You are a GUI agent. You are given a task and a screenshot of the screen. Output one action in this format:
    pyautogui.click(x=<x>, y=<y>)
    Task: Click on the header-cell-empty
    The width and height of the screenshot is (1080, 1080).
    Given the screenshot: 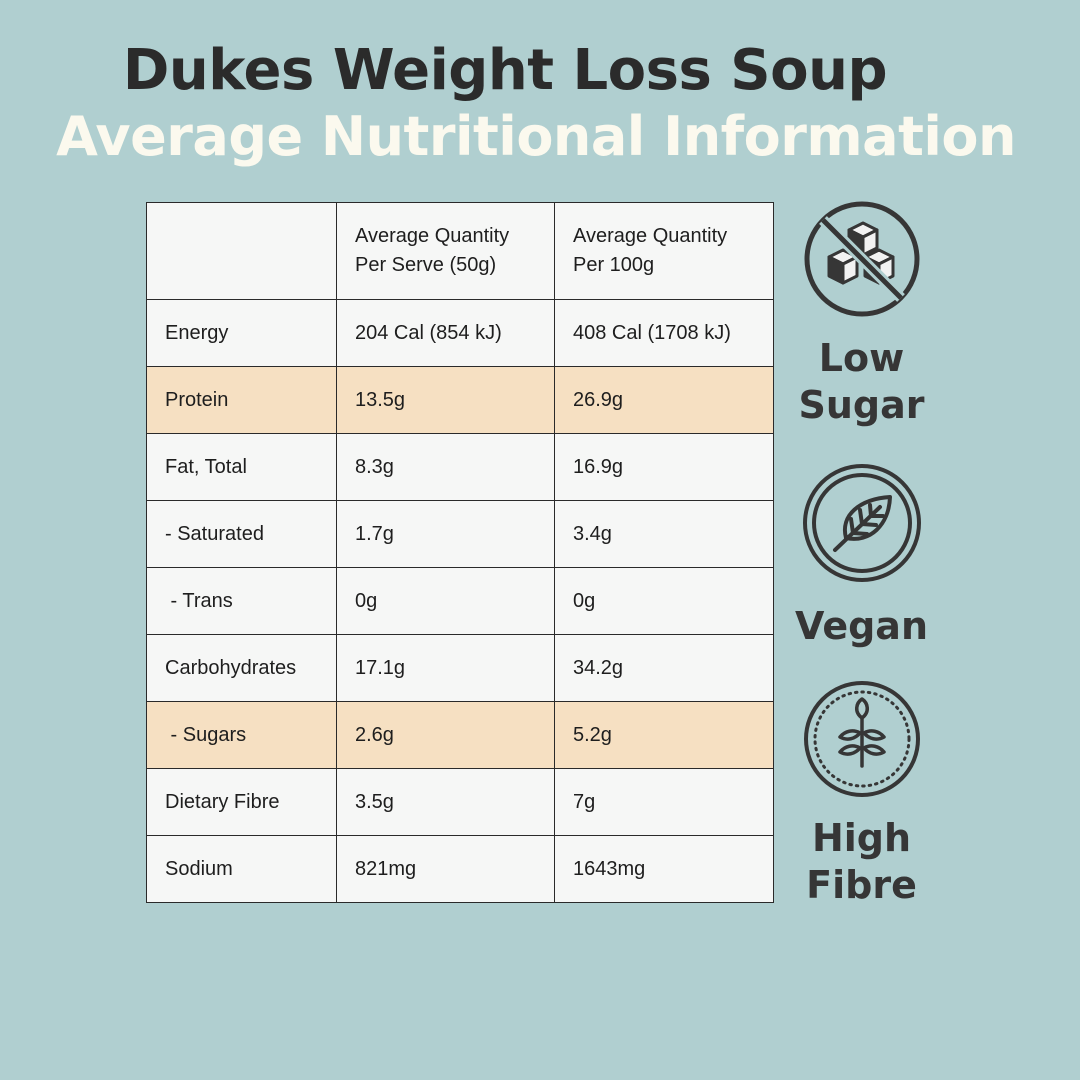 What is the action you would take?
    pyautogui.click(x=241, y=251)
    